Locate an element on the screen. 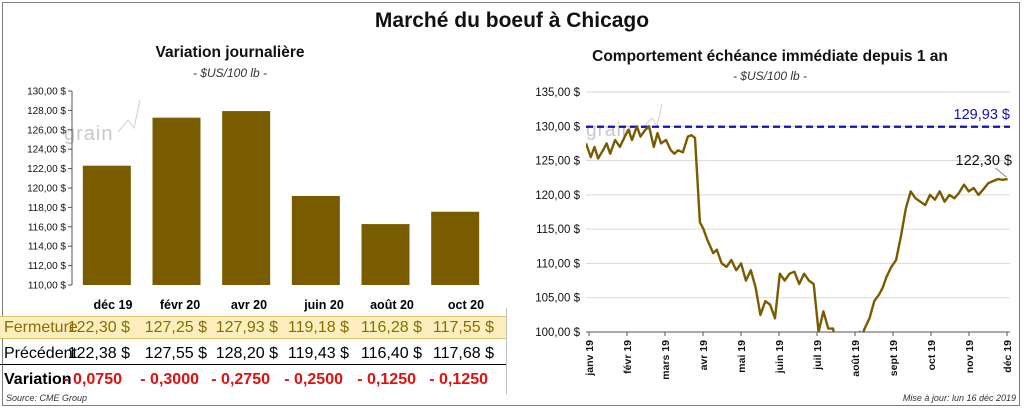 Image resolution: width=1024 pixels, height=410 pixels. y-tick-label: 125,00 $ is located at coordinates (557, 162).